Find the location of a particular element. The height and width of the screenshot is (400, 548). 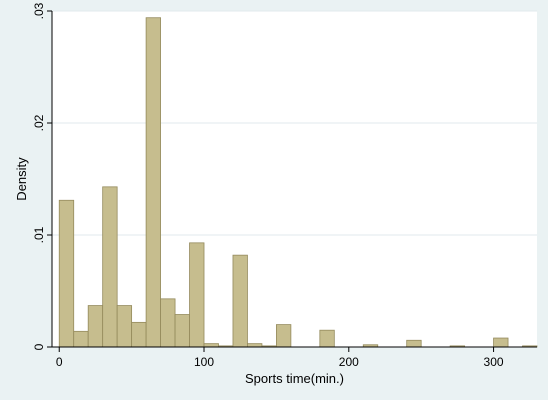

x-tick-label: 200 is located at coordinates (349, 362).